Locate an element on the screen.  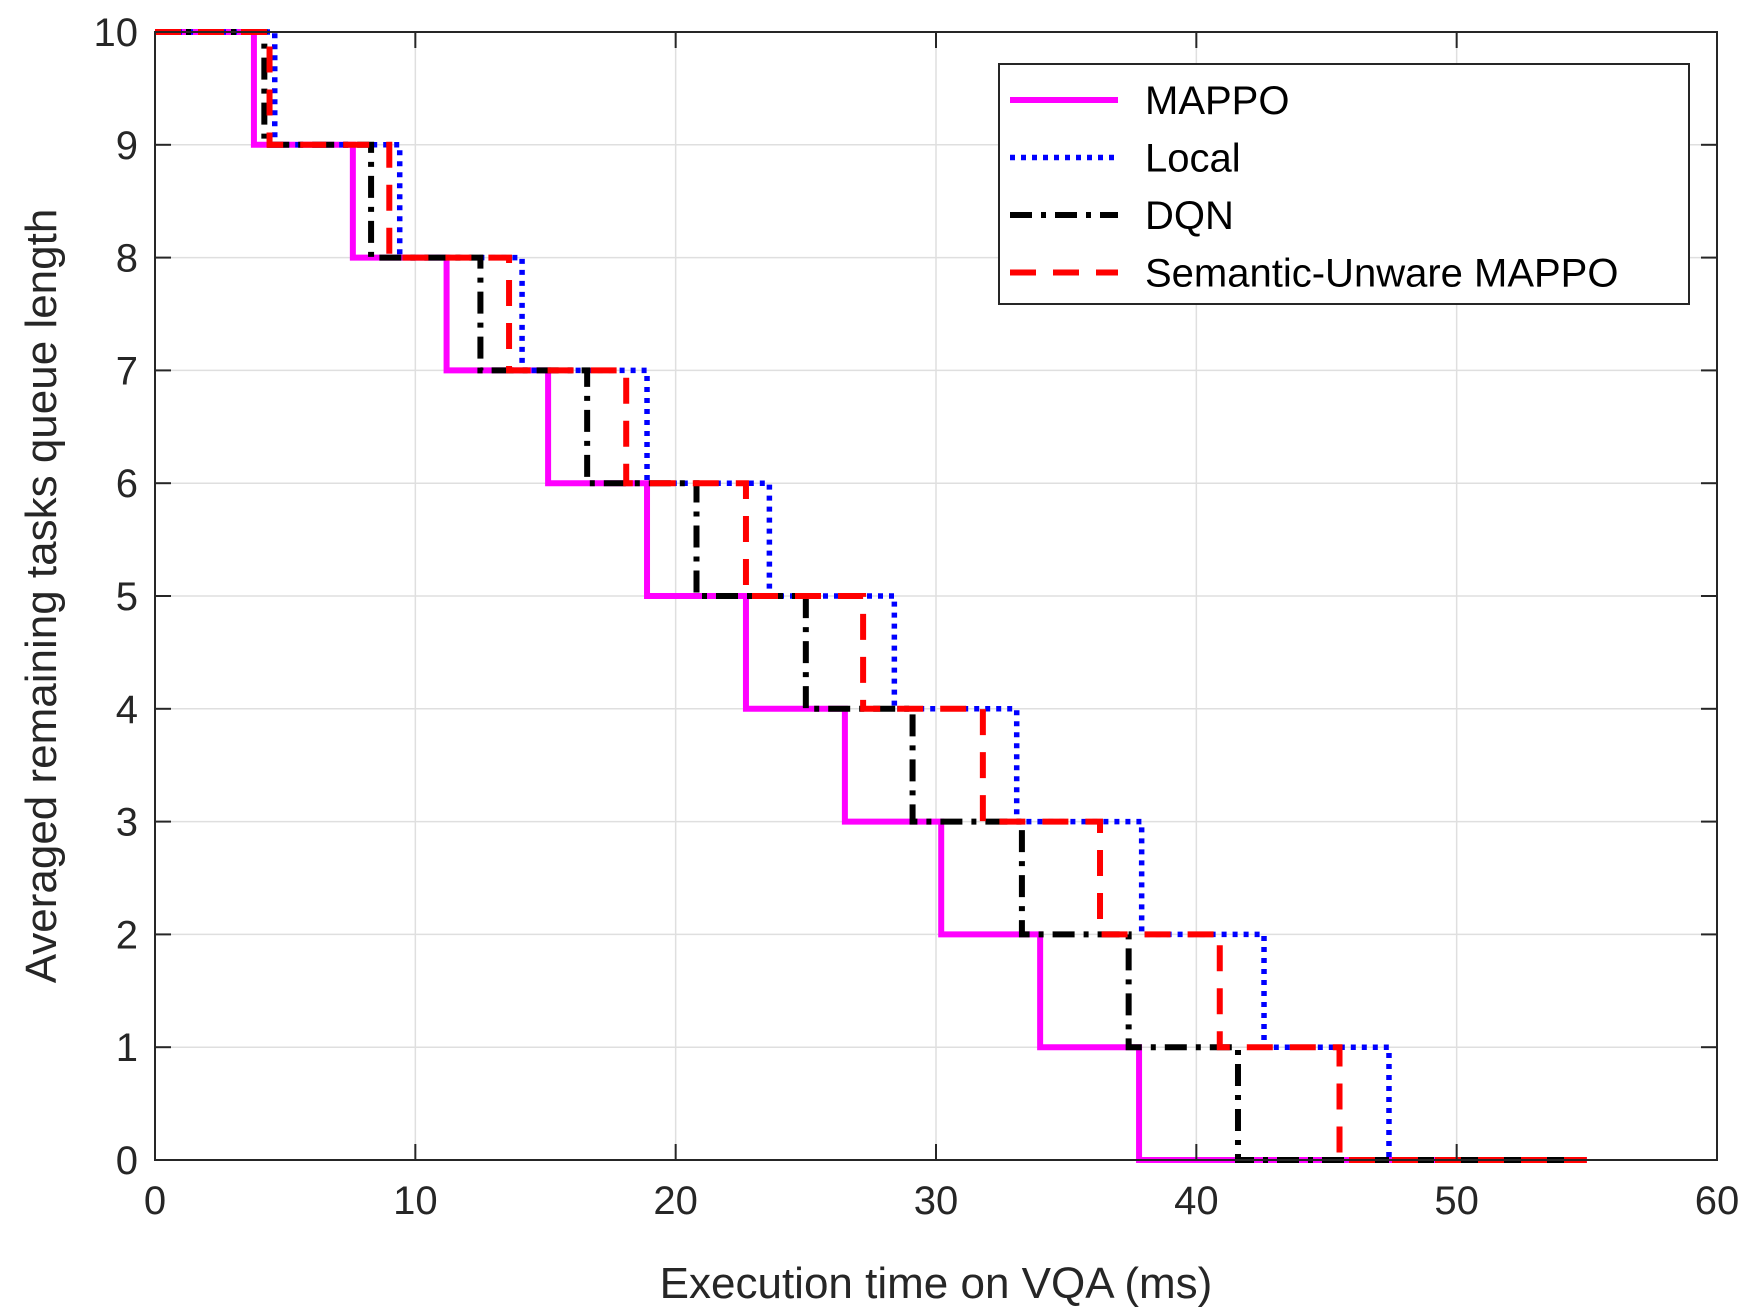
x-tick-label: 30 is located at coordinates (936, 1201).